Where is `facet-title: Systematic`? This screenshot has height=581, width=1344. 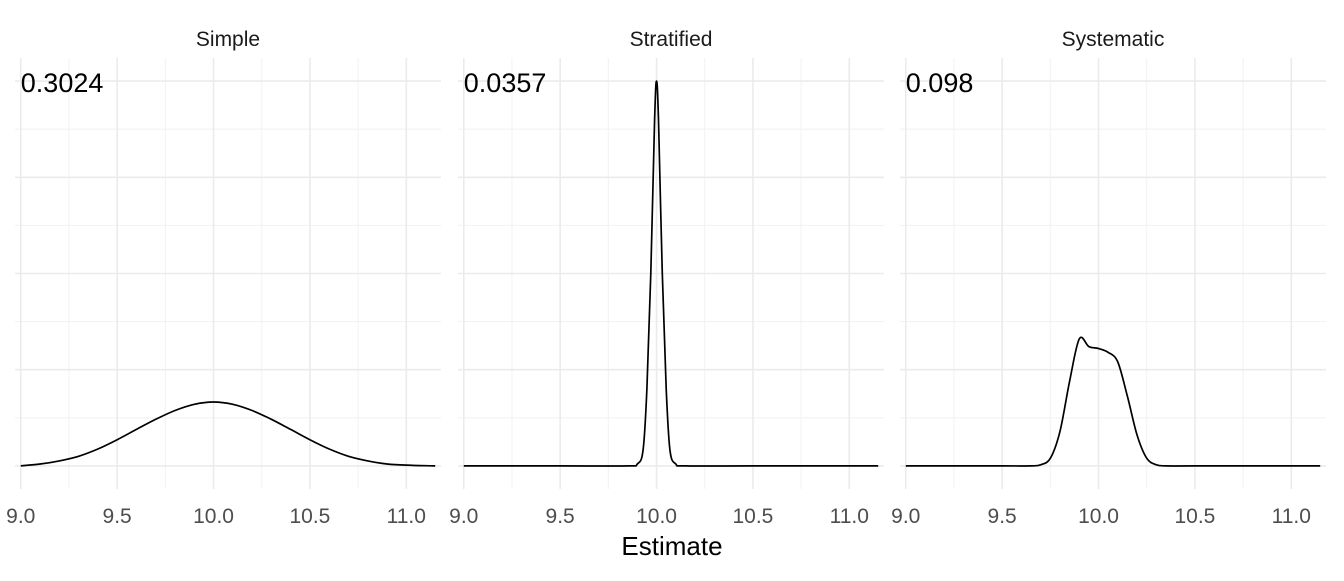
facet-title: Systematic is located at coordinates (1113, 39).